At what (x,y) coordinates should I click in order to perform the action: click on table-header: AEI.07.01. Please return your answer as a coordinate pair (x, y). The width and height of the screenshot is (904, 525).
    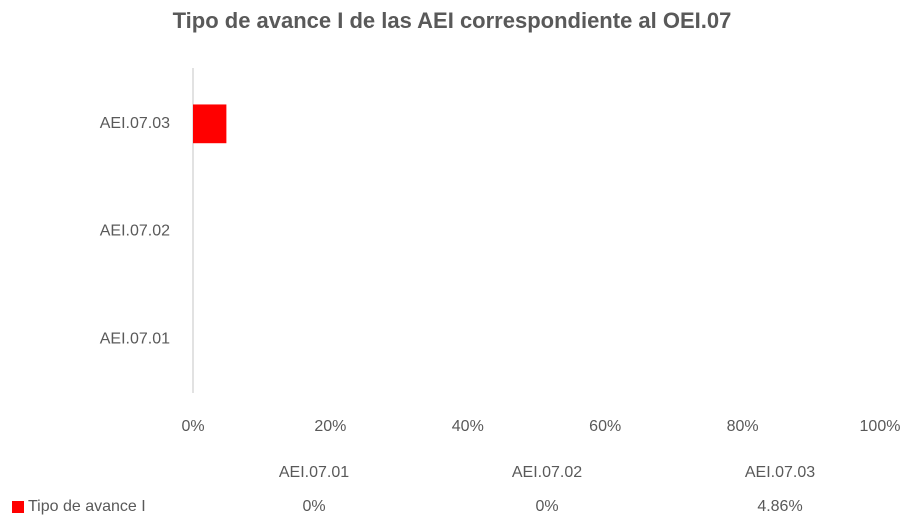
    Looking at the image, I should click on (314, 472).